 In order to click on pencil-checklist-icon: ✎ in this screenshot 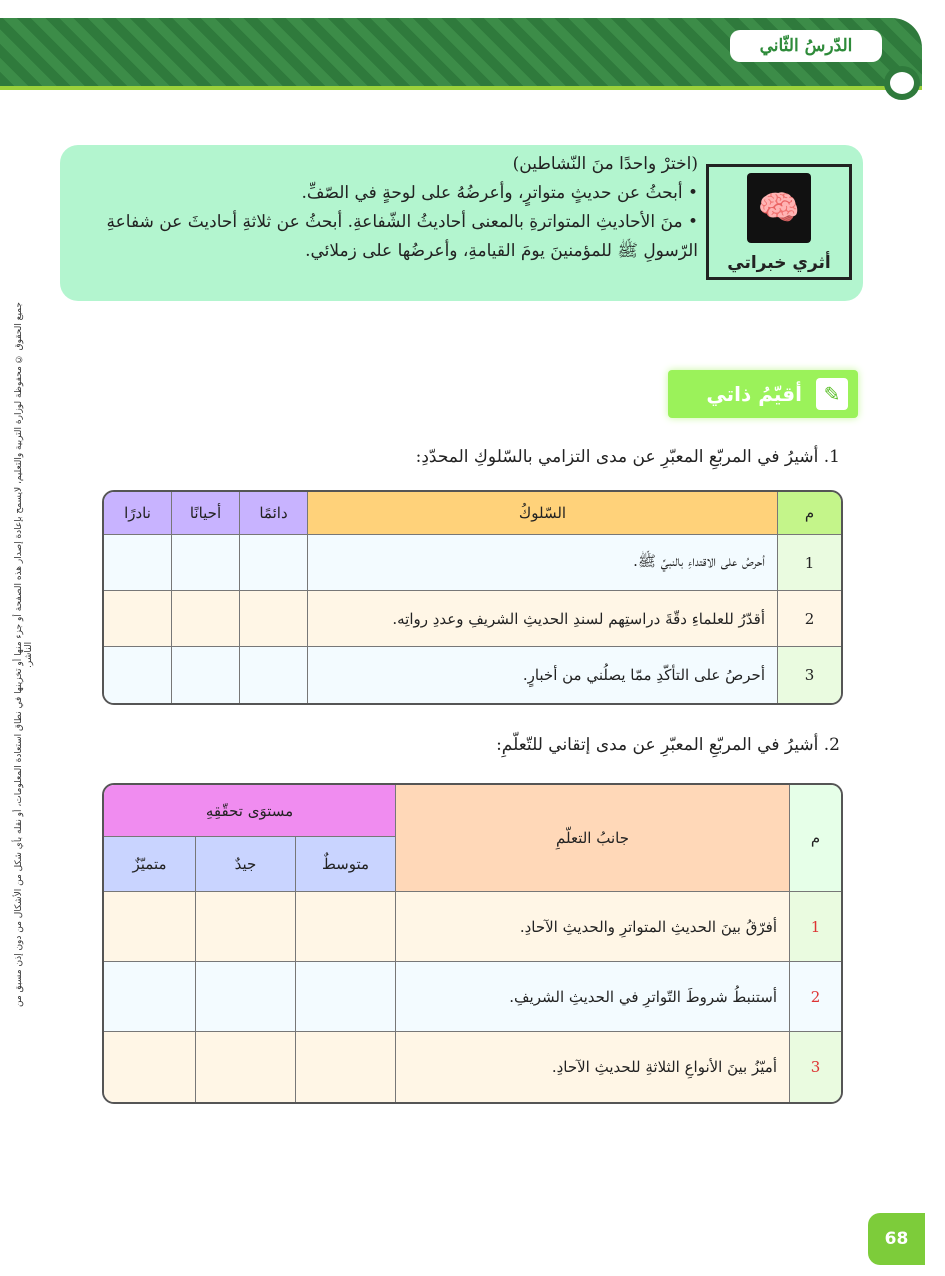, I will do `click(832, 394)`.